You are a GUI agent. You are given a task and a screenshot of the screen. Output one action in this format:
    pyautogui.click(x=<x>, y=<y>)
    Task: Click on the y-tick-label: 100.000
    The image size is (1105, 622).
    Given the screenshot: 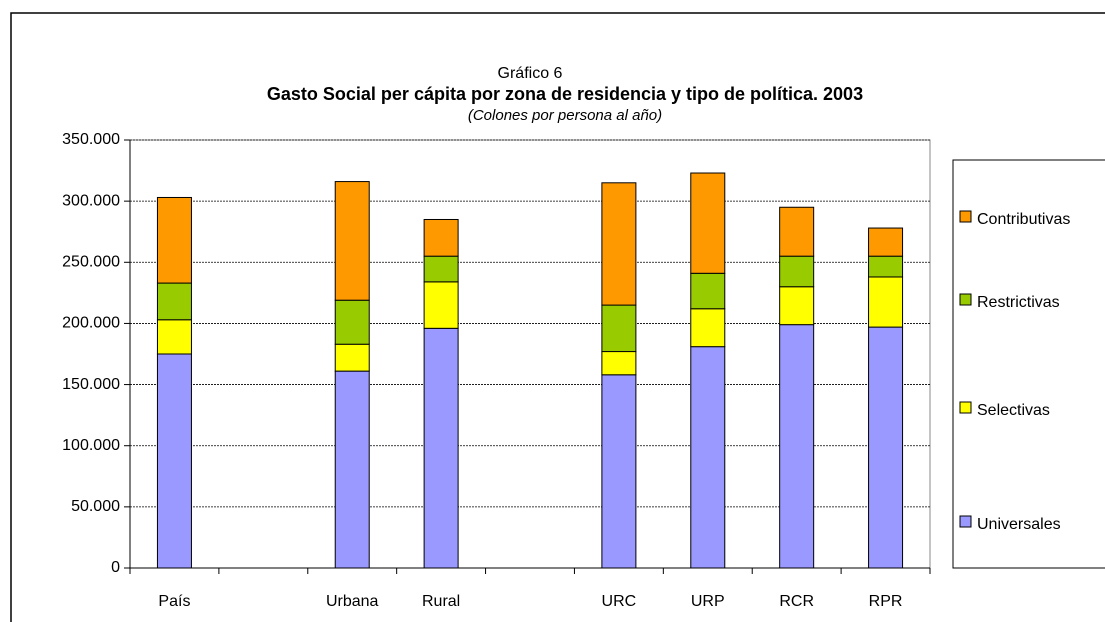 What is the action you would take?
    pyautogui.click(x=91, y=445)
    